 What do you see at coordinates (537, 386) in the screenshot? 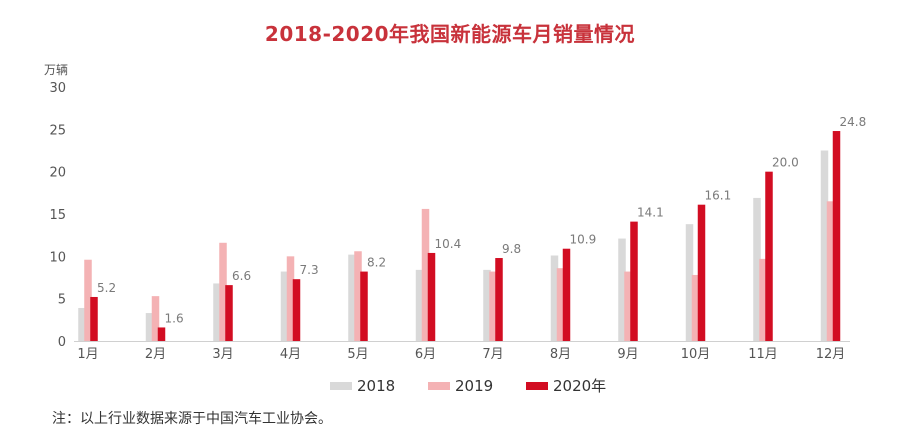
I see `legend-swatch-2020年` at bounding box center [537, 386].